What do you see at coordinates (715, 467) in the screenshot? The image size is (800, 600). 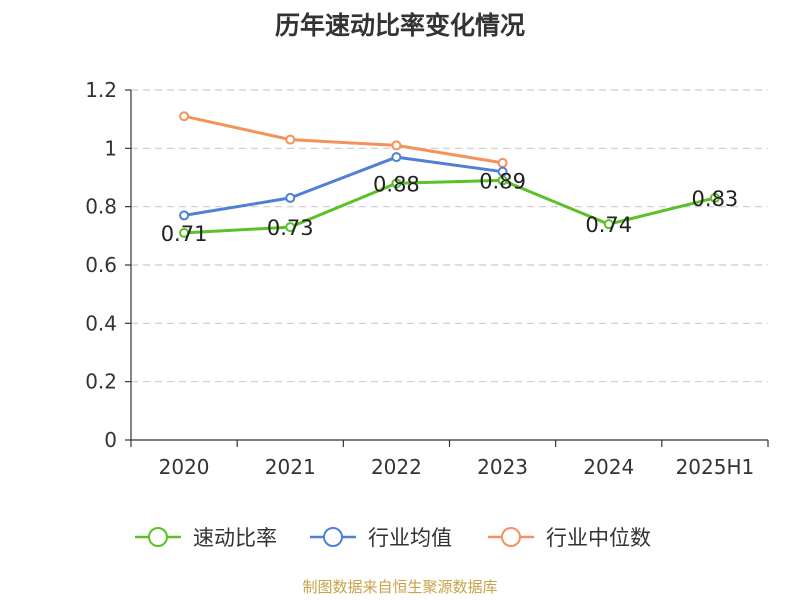 I see `x-tick-label: 2025H1` at bounding box center [715, 467].